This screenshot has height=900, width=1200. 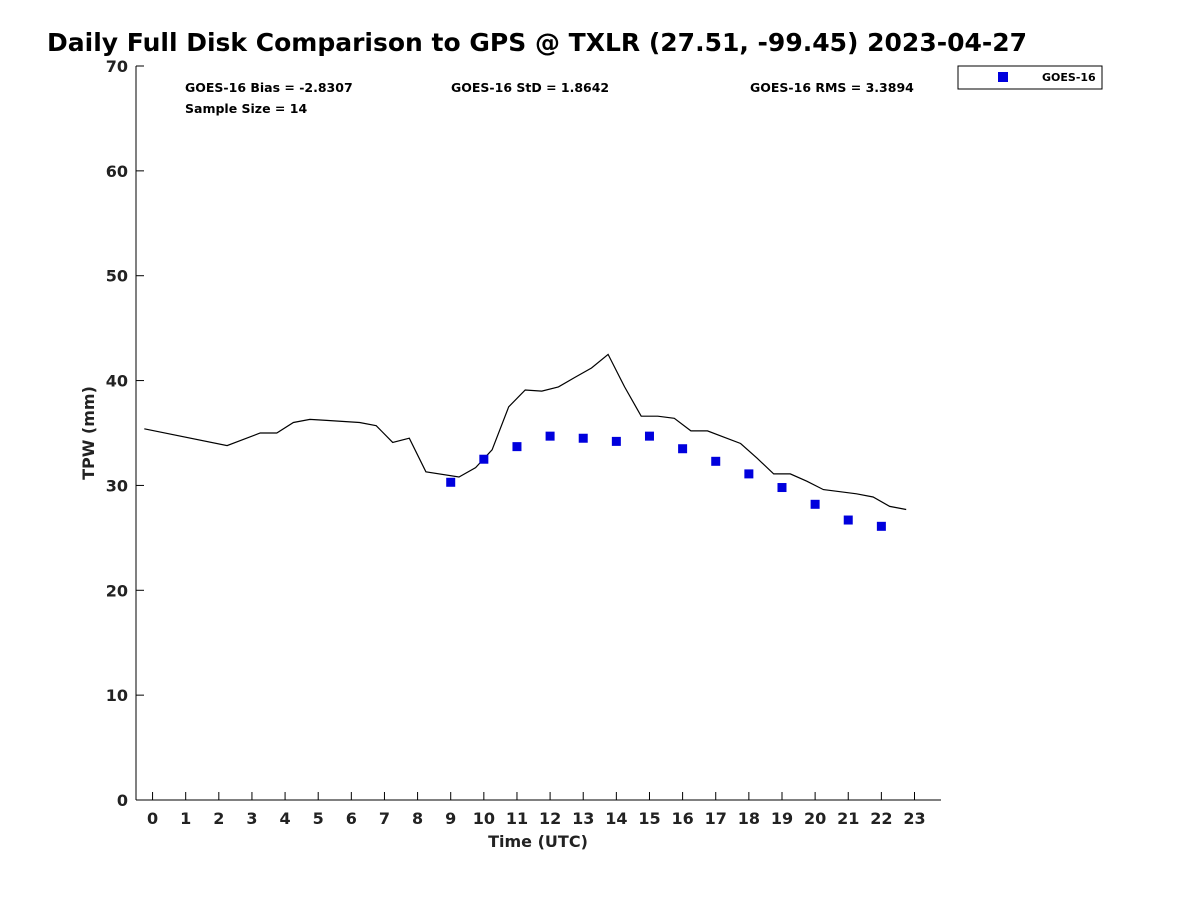 I want to click on x-tick-label: 13, so click(x=583, y=818).